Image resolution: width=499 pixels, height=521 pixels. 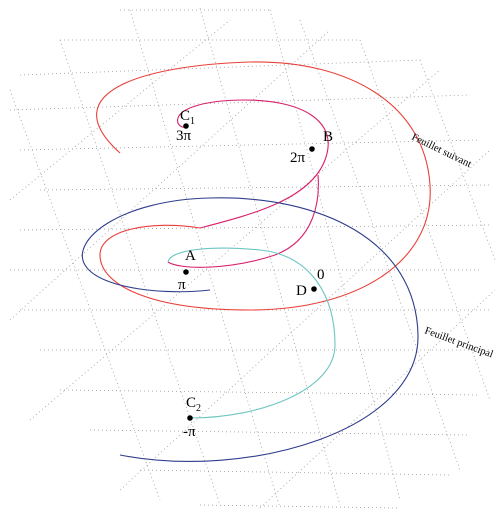 What do you see at coordinates (314, 289) in the screenshot?
I see `point-D` at bounding box center [314, 289].